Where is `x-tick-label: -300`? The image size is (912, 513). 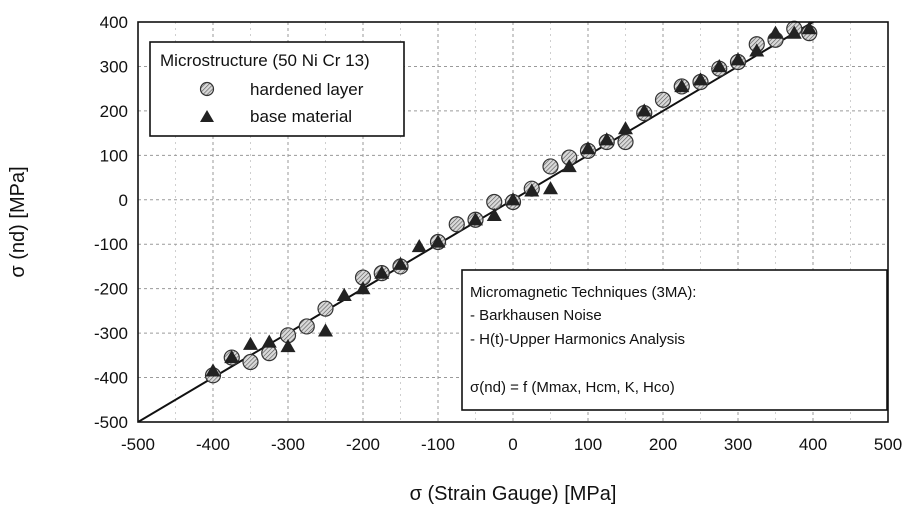 x-tick-label: -300 is located at coordinates (288, 444).